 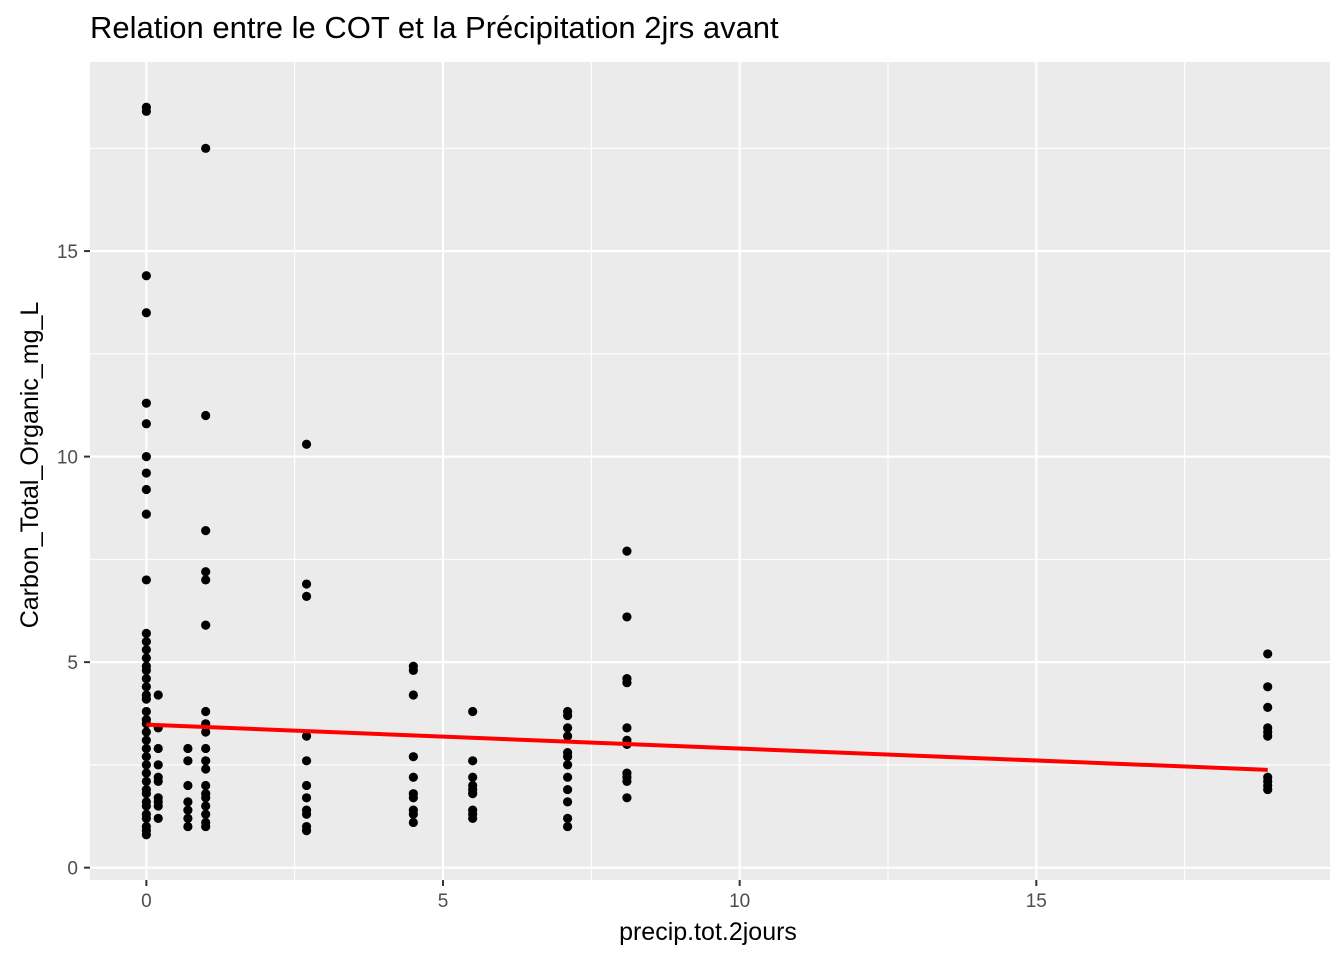 I want to click on x-tick-label: 15, so click(x=1036, y=901).